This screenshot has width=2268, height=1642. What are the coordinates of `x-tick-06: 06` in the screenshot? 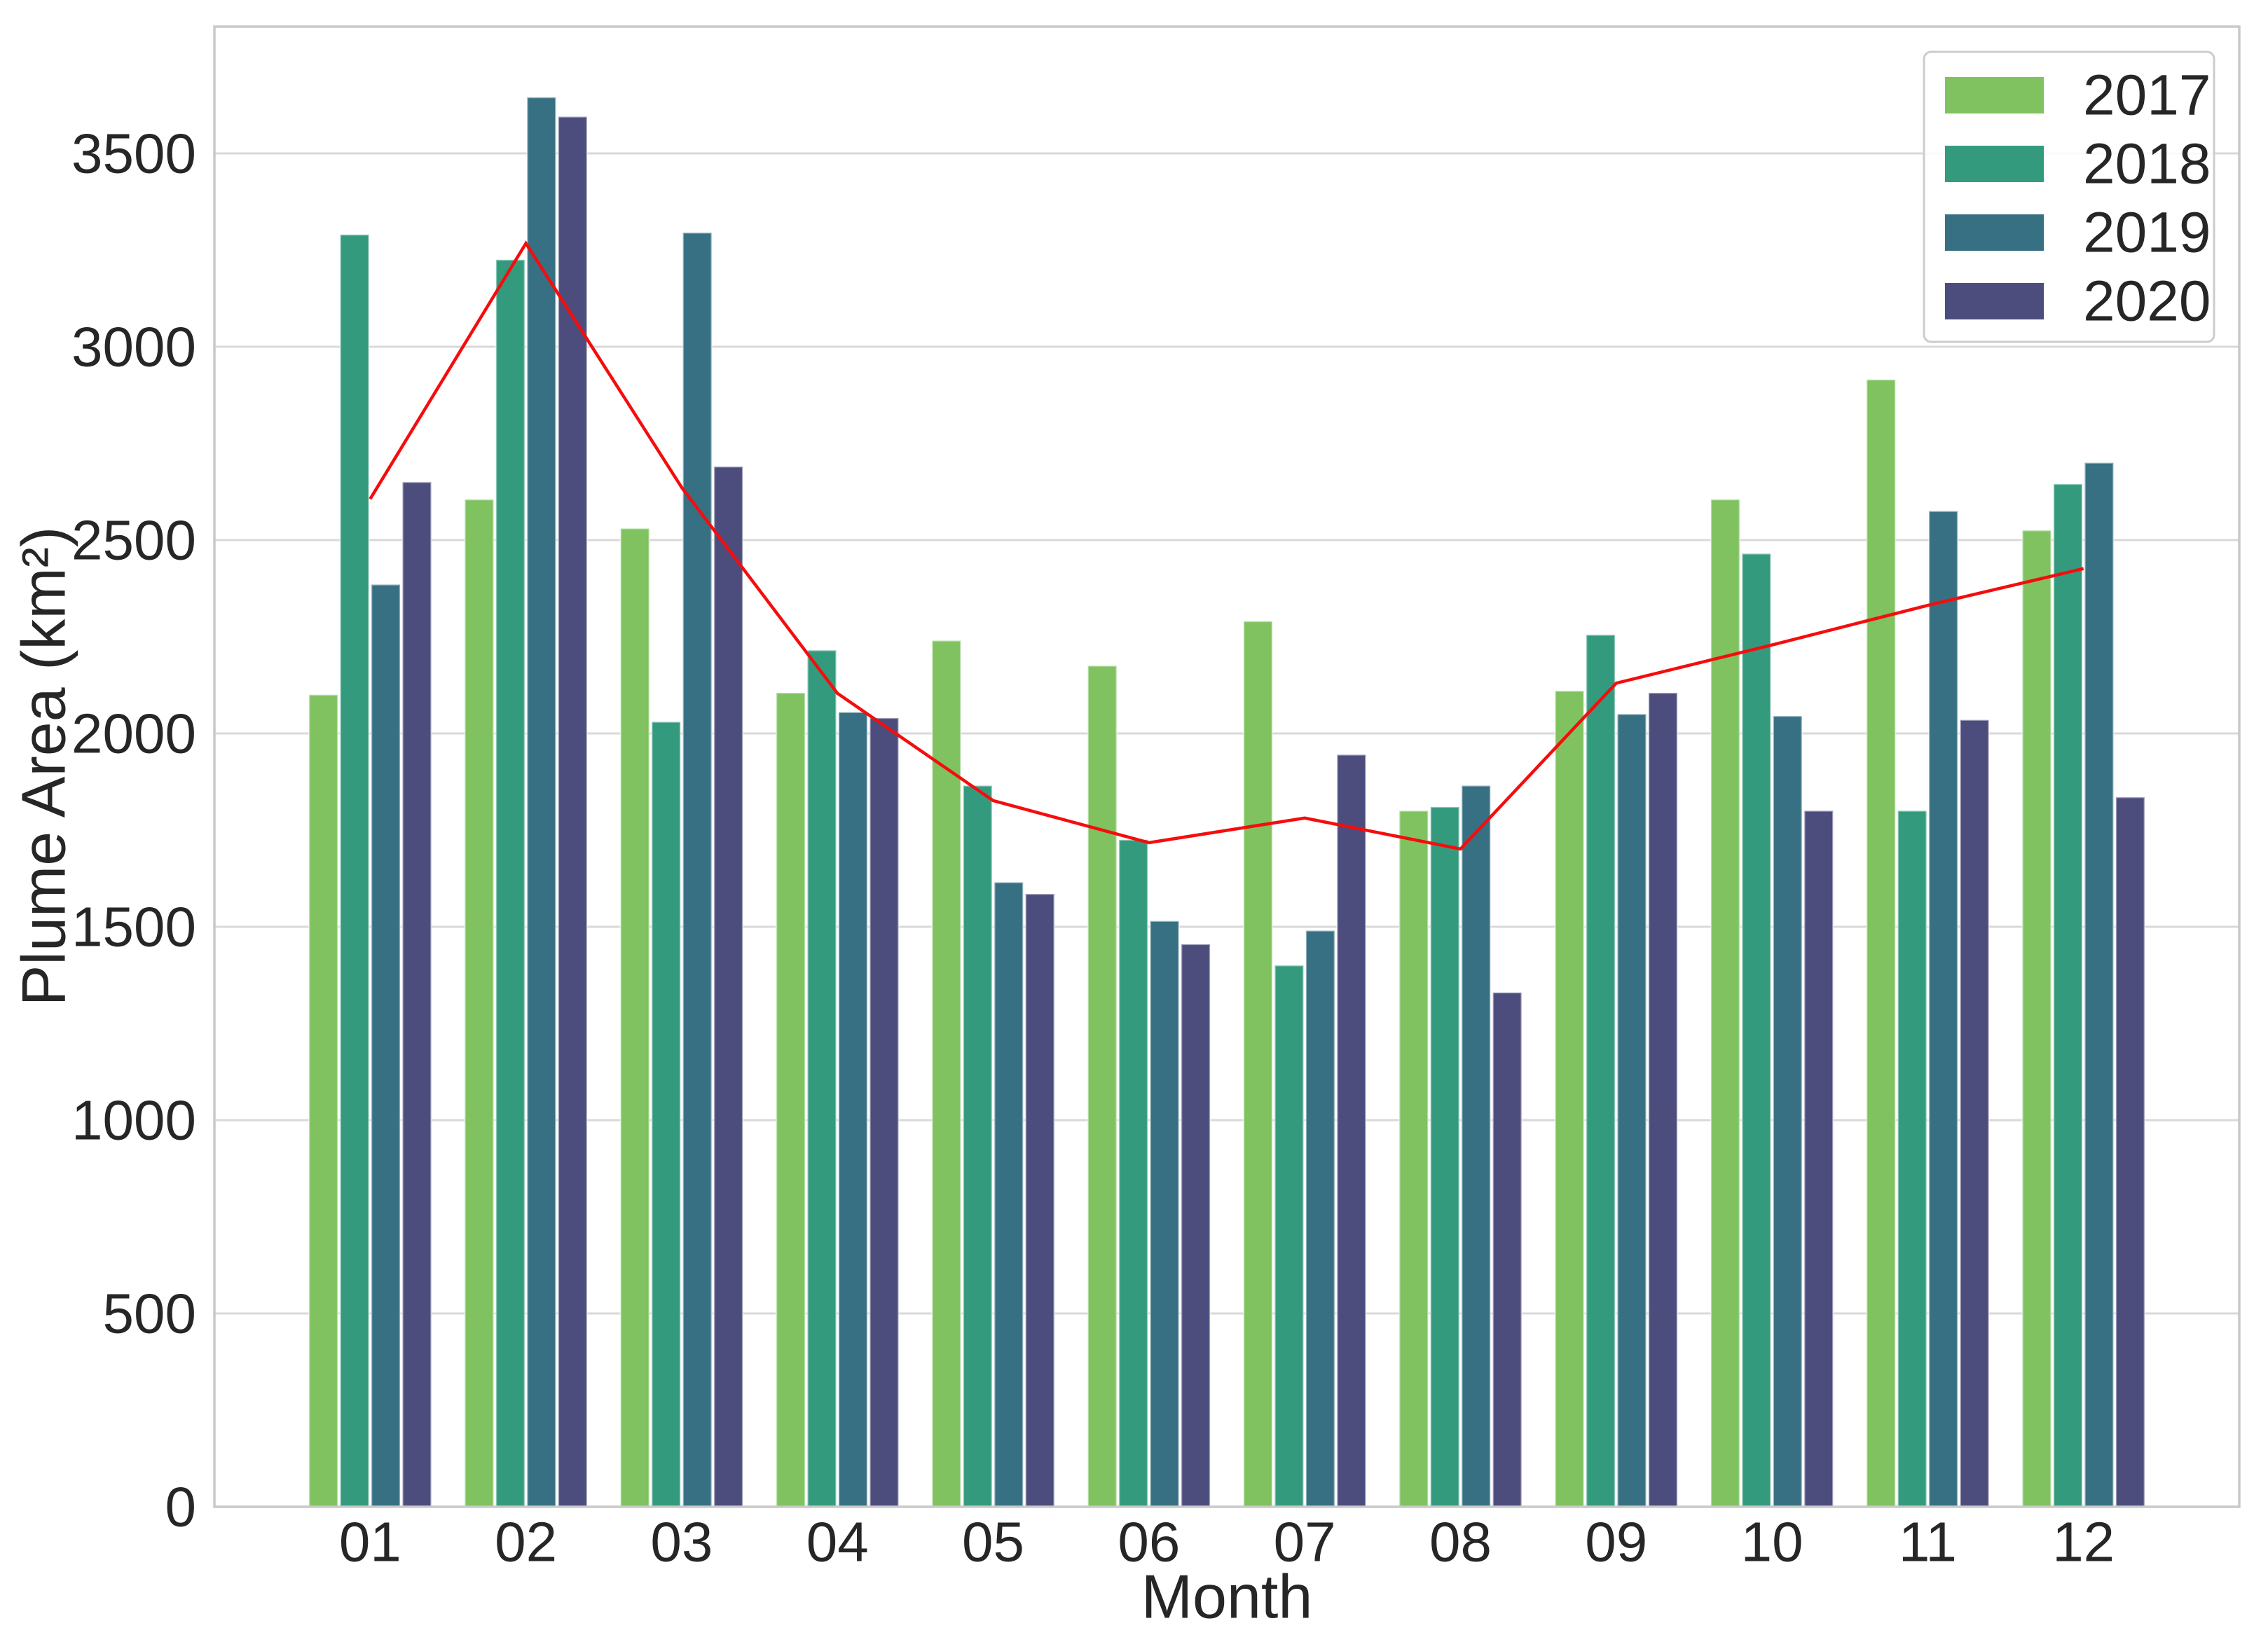 It's located at (1149, 1542).